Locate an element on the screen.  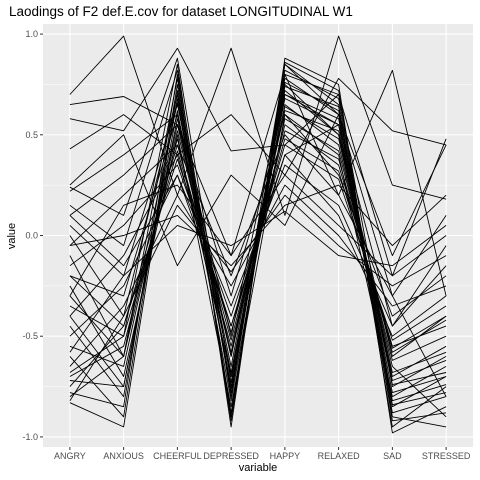
x-tick-label: ANGRY is located at coordinates (70, 456).